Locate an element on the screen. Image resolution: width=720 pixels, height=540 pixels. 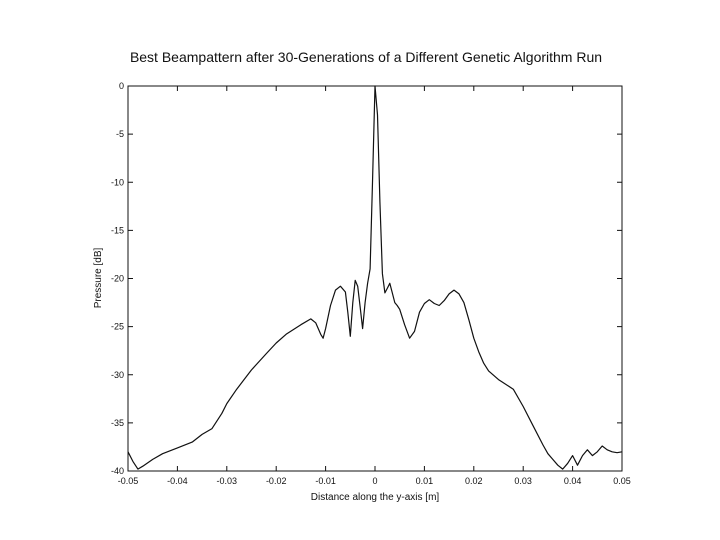
x-tick-label: -0.01 is located at coordinates (325, 481).